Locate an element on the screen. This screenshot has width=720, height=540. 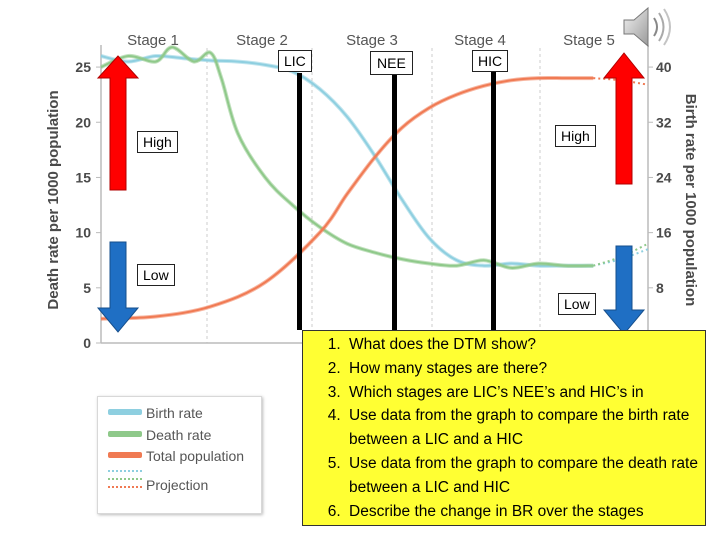
left-tick-label: 0 is located at coordinates (87, 343).